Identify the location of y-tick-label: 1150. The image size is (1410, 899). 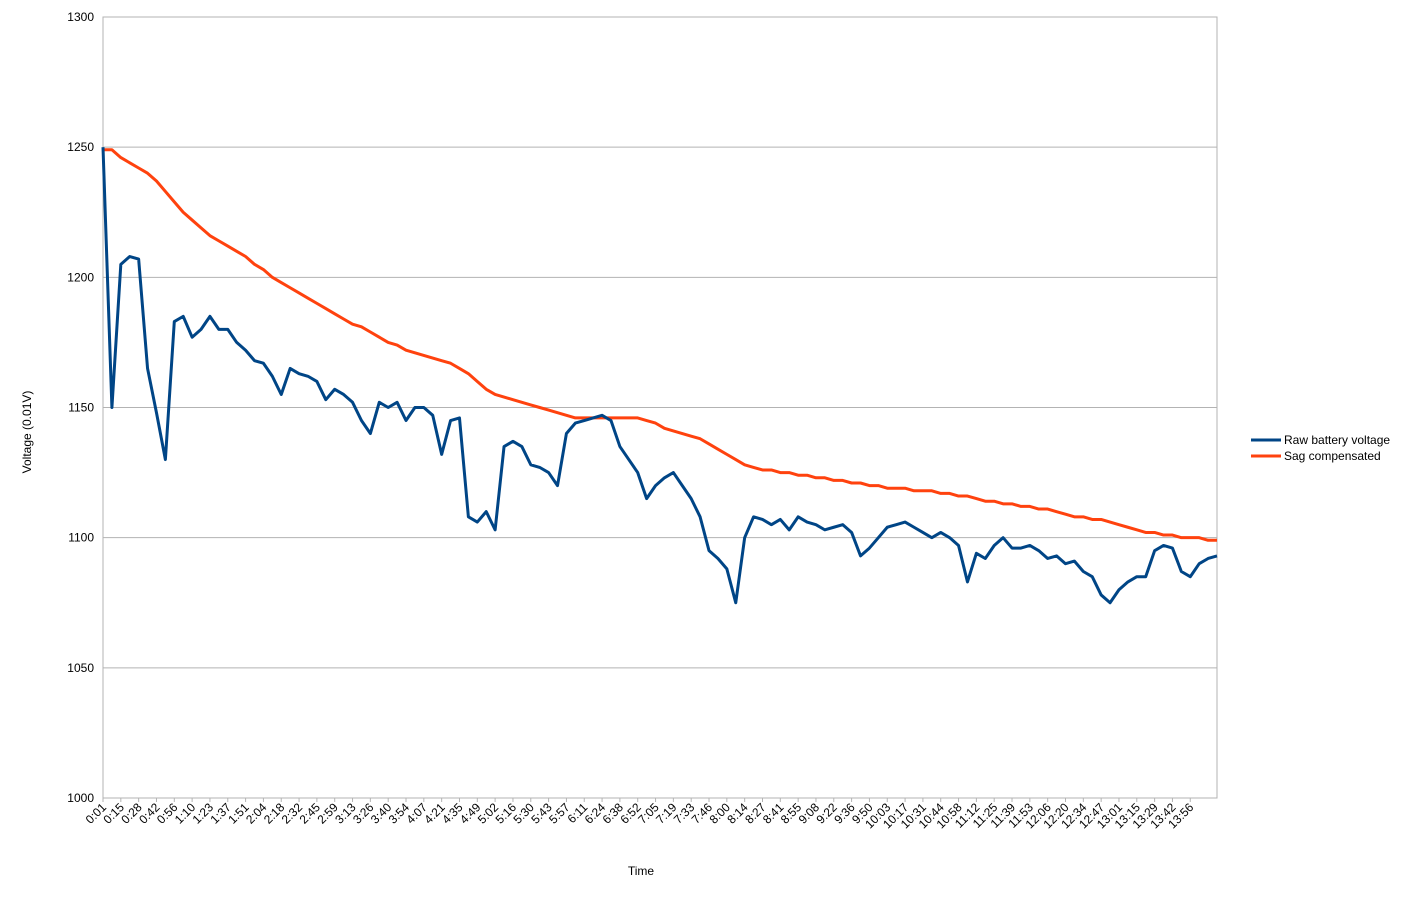
(81, 408).